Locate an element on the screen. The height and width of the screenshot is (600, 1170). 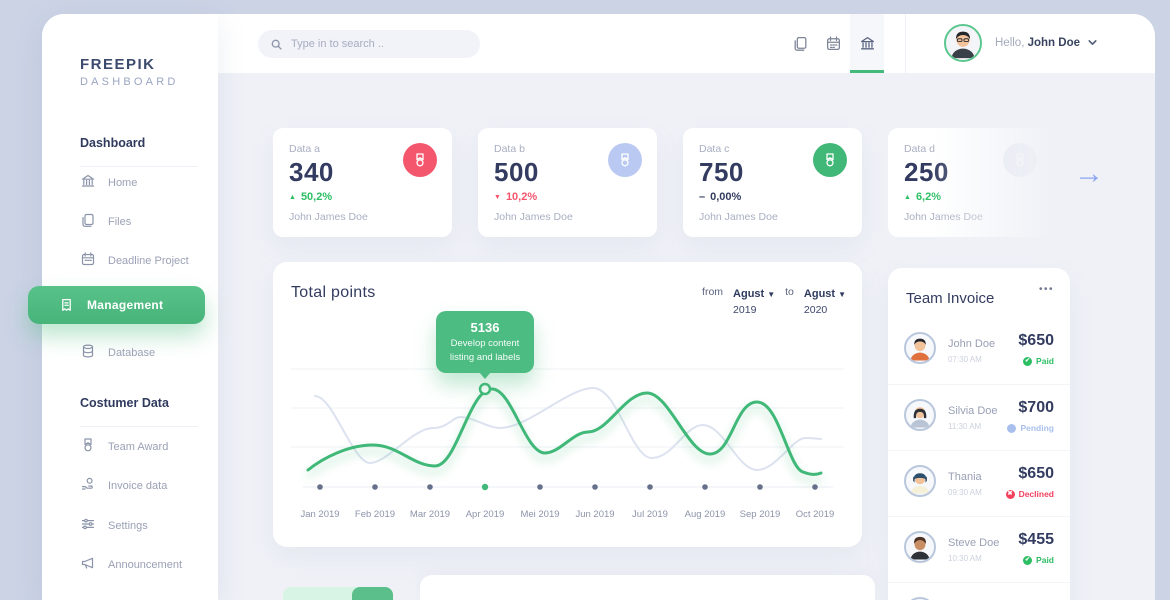
invoice-row: Steve Doe 10:30 AM $455 ✔ Paid is located at coordinates (979, 549).